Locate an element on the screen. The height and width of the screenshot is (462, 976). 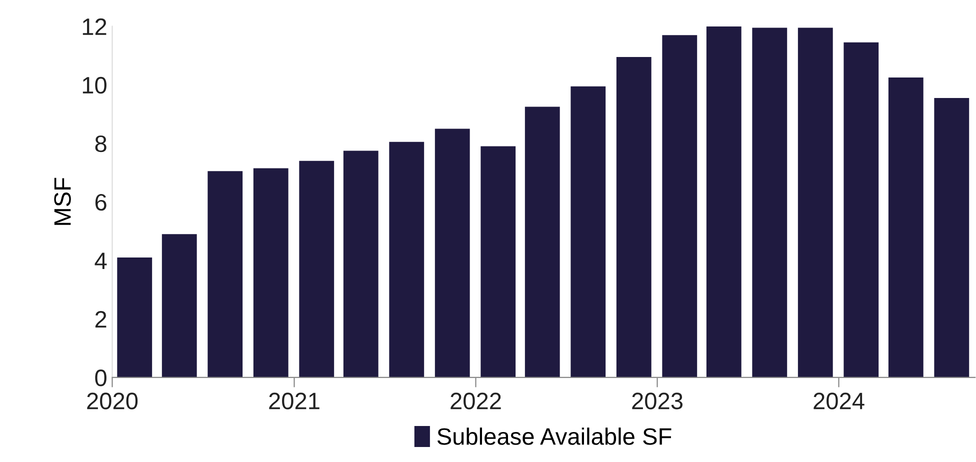
x-tick-label: 2022 is located at coordinates (475, 401).